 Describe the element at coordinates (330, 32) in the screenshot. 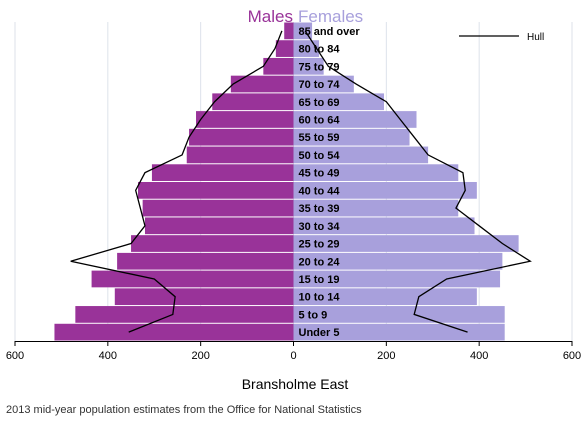

I see `category-label: 85 and over` at that location.